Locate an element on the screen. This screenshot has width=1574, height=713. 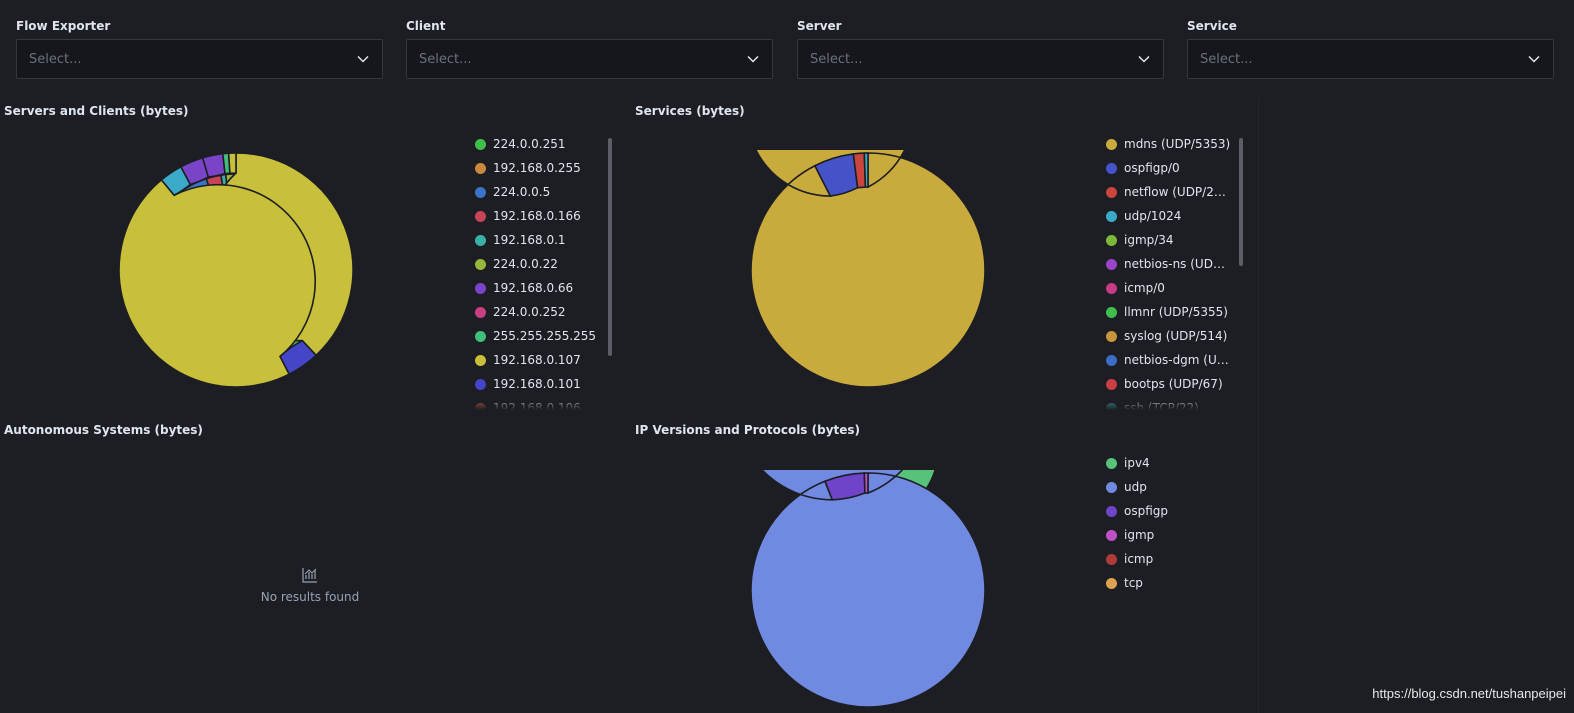
services-legend-scrollbar is located at coordinates (1241, 202).